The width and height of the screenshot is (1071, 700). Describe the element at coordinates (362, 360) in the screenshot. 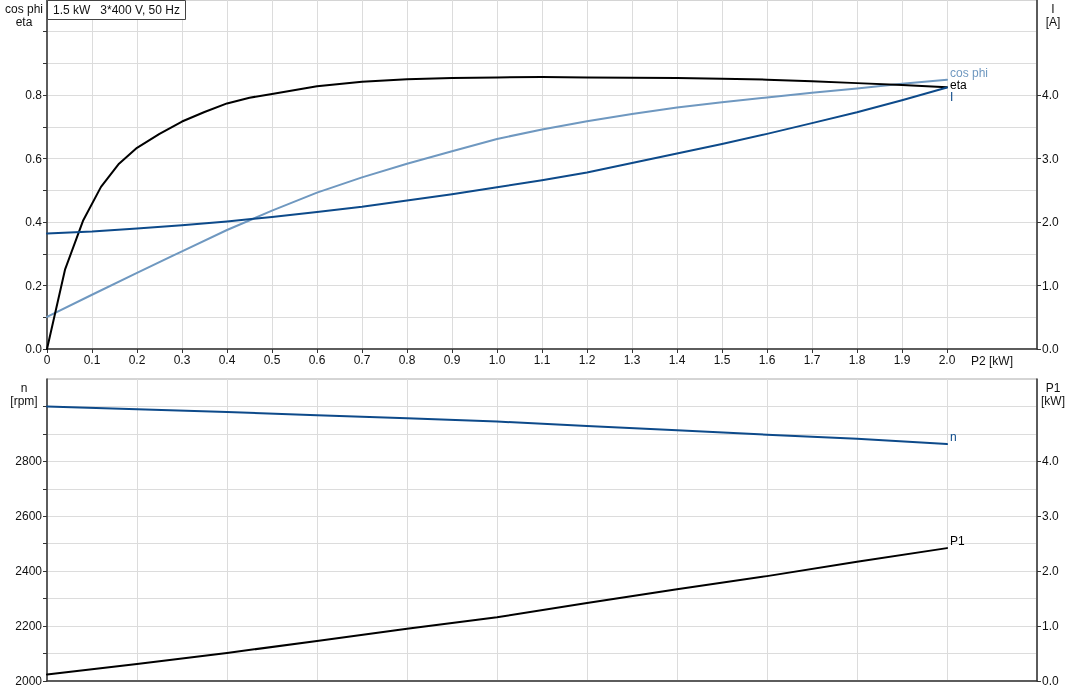

I see `x-tick-label: 0.7` at that location.